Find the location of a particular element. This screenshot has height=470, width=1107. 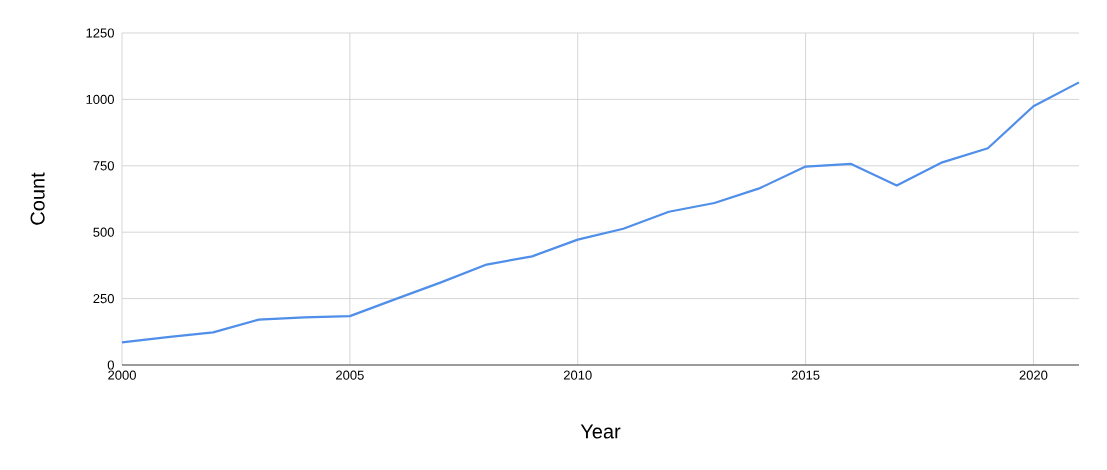

y-tick-label: 500 is located at coordinates (103, 232).